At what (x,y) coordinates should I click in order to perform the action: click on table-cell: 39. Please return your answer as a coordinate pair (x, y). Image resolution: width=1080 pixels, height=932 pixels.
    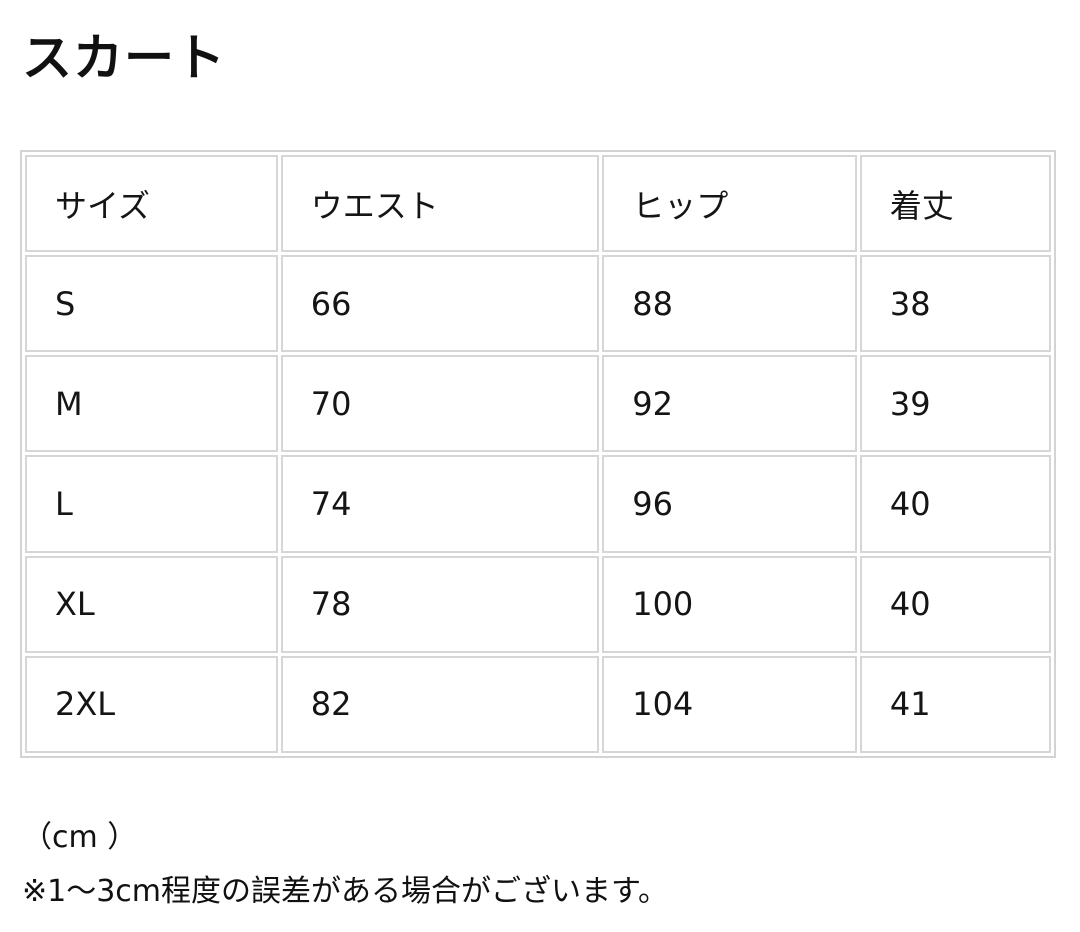
    Looking at the image, I should click on (955, 404).